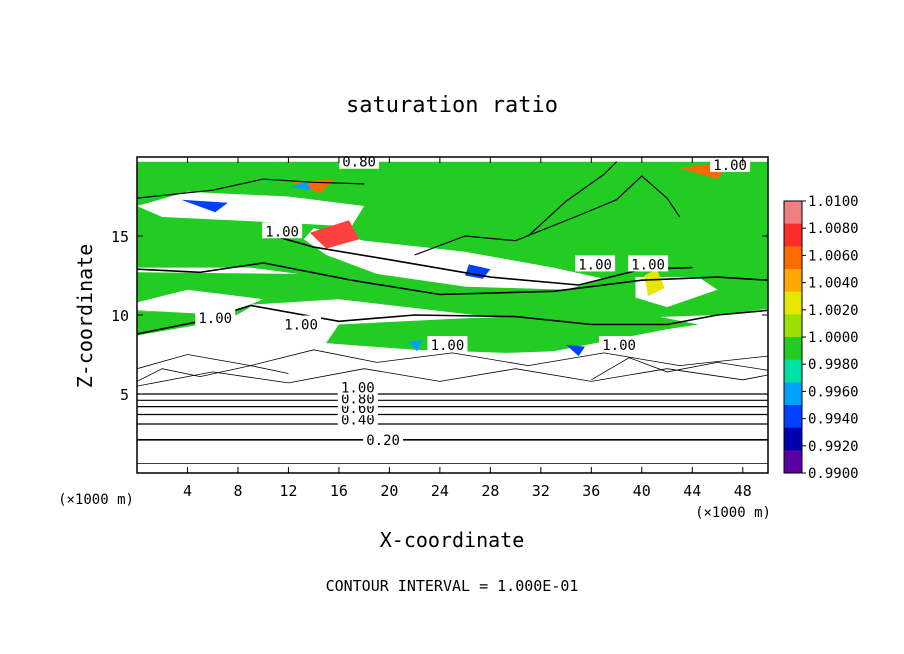  What do you see at coordinates (833, 311) in the screenshot?
I see `colorbar-label-4: 1.0020` at bounding box center [833, 311].